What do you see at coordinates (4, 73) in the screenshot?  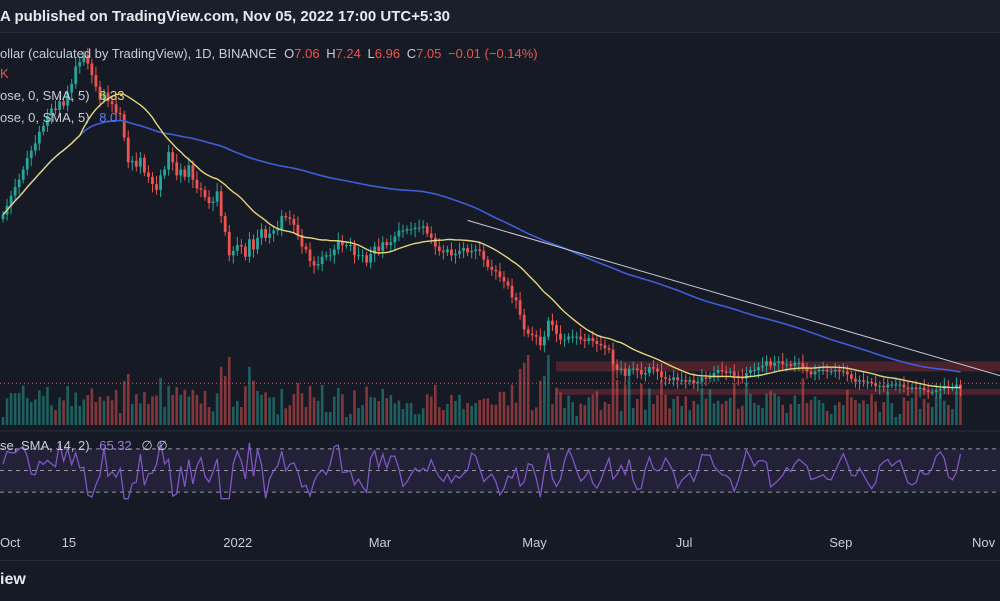 I see `legend-k: K` at bounding box center [4, 73].